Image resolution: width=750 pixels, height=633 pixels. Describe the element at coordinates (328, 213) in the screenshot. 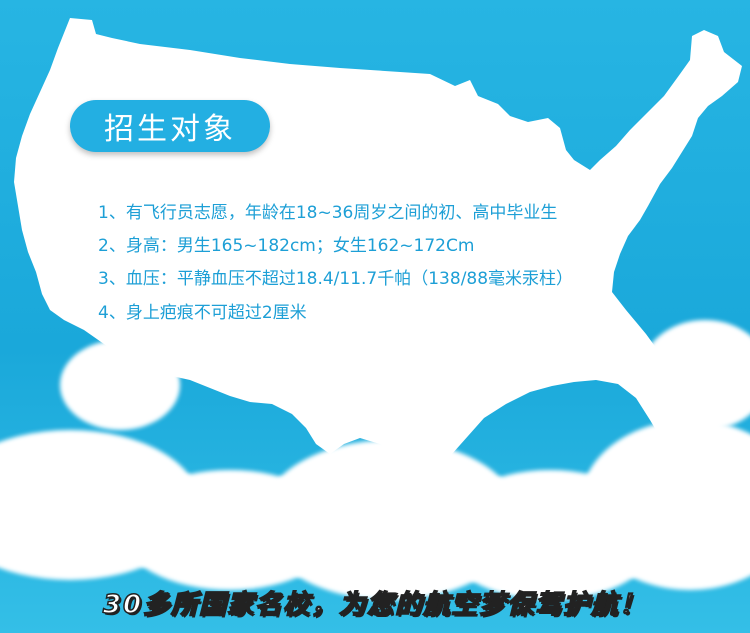

I see `requirement-item: 1、有飞行员志愿，年龄在18~36周岁之间的初、高中毕业生` at that location.